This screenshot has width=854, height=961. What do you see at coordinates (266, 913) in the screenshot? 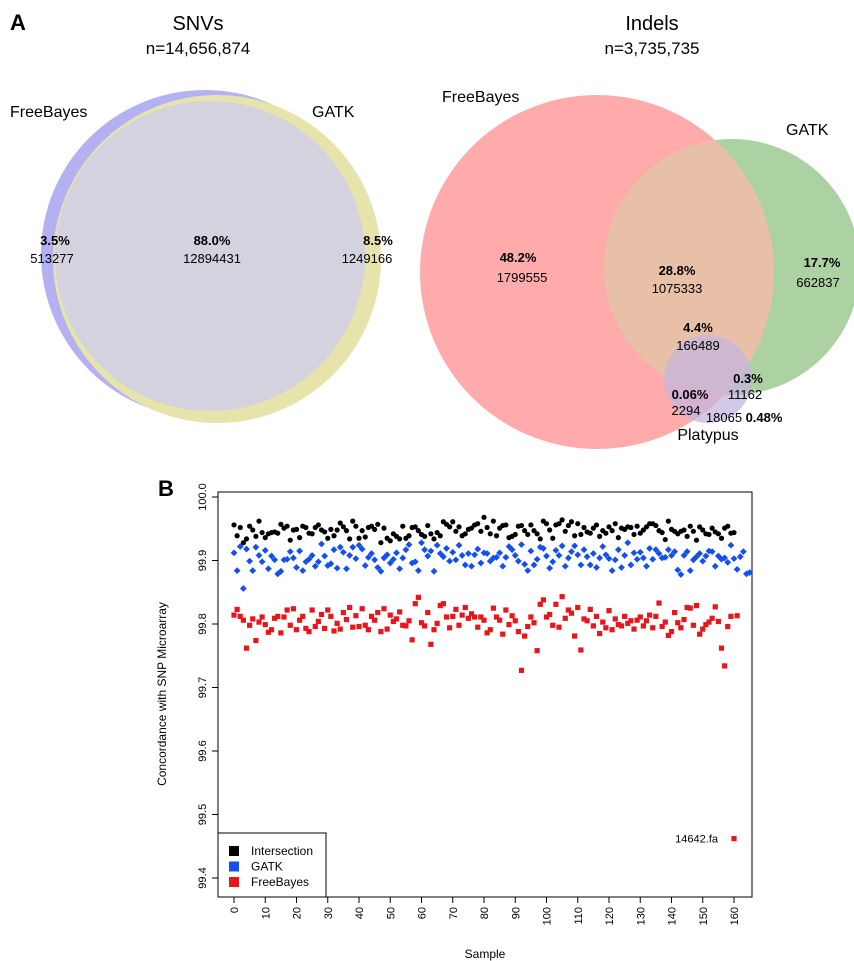
I see `x-tick-label: 10` at bounding box center [266, 913].